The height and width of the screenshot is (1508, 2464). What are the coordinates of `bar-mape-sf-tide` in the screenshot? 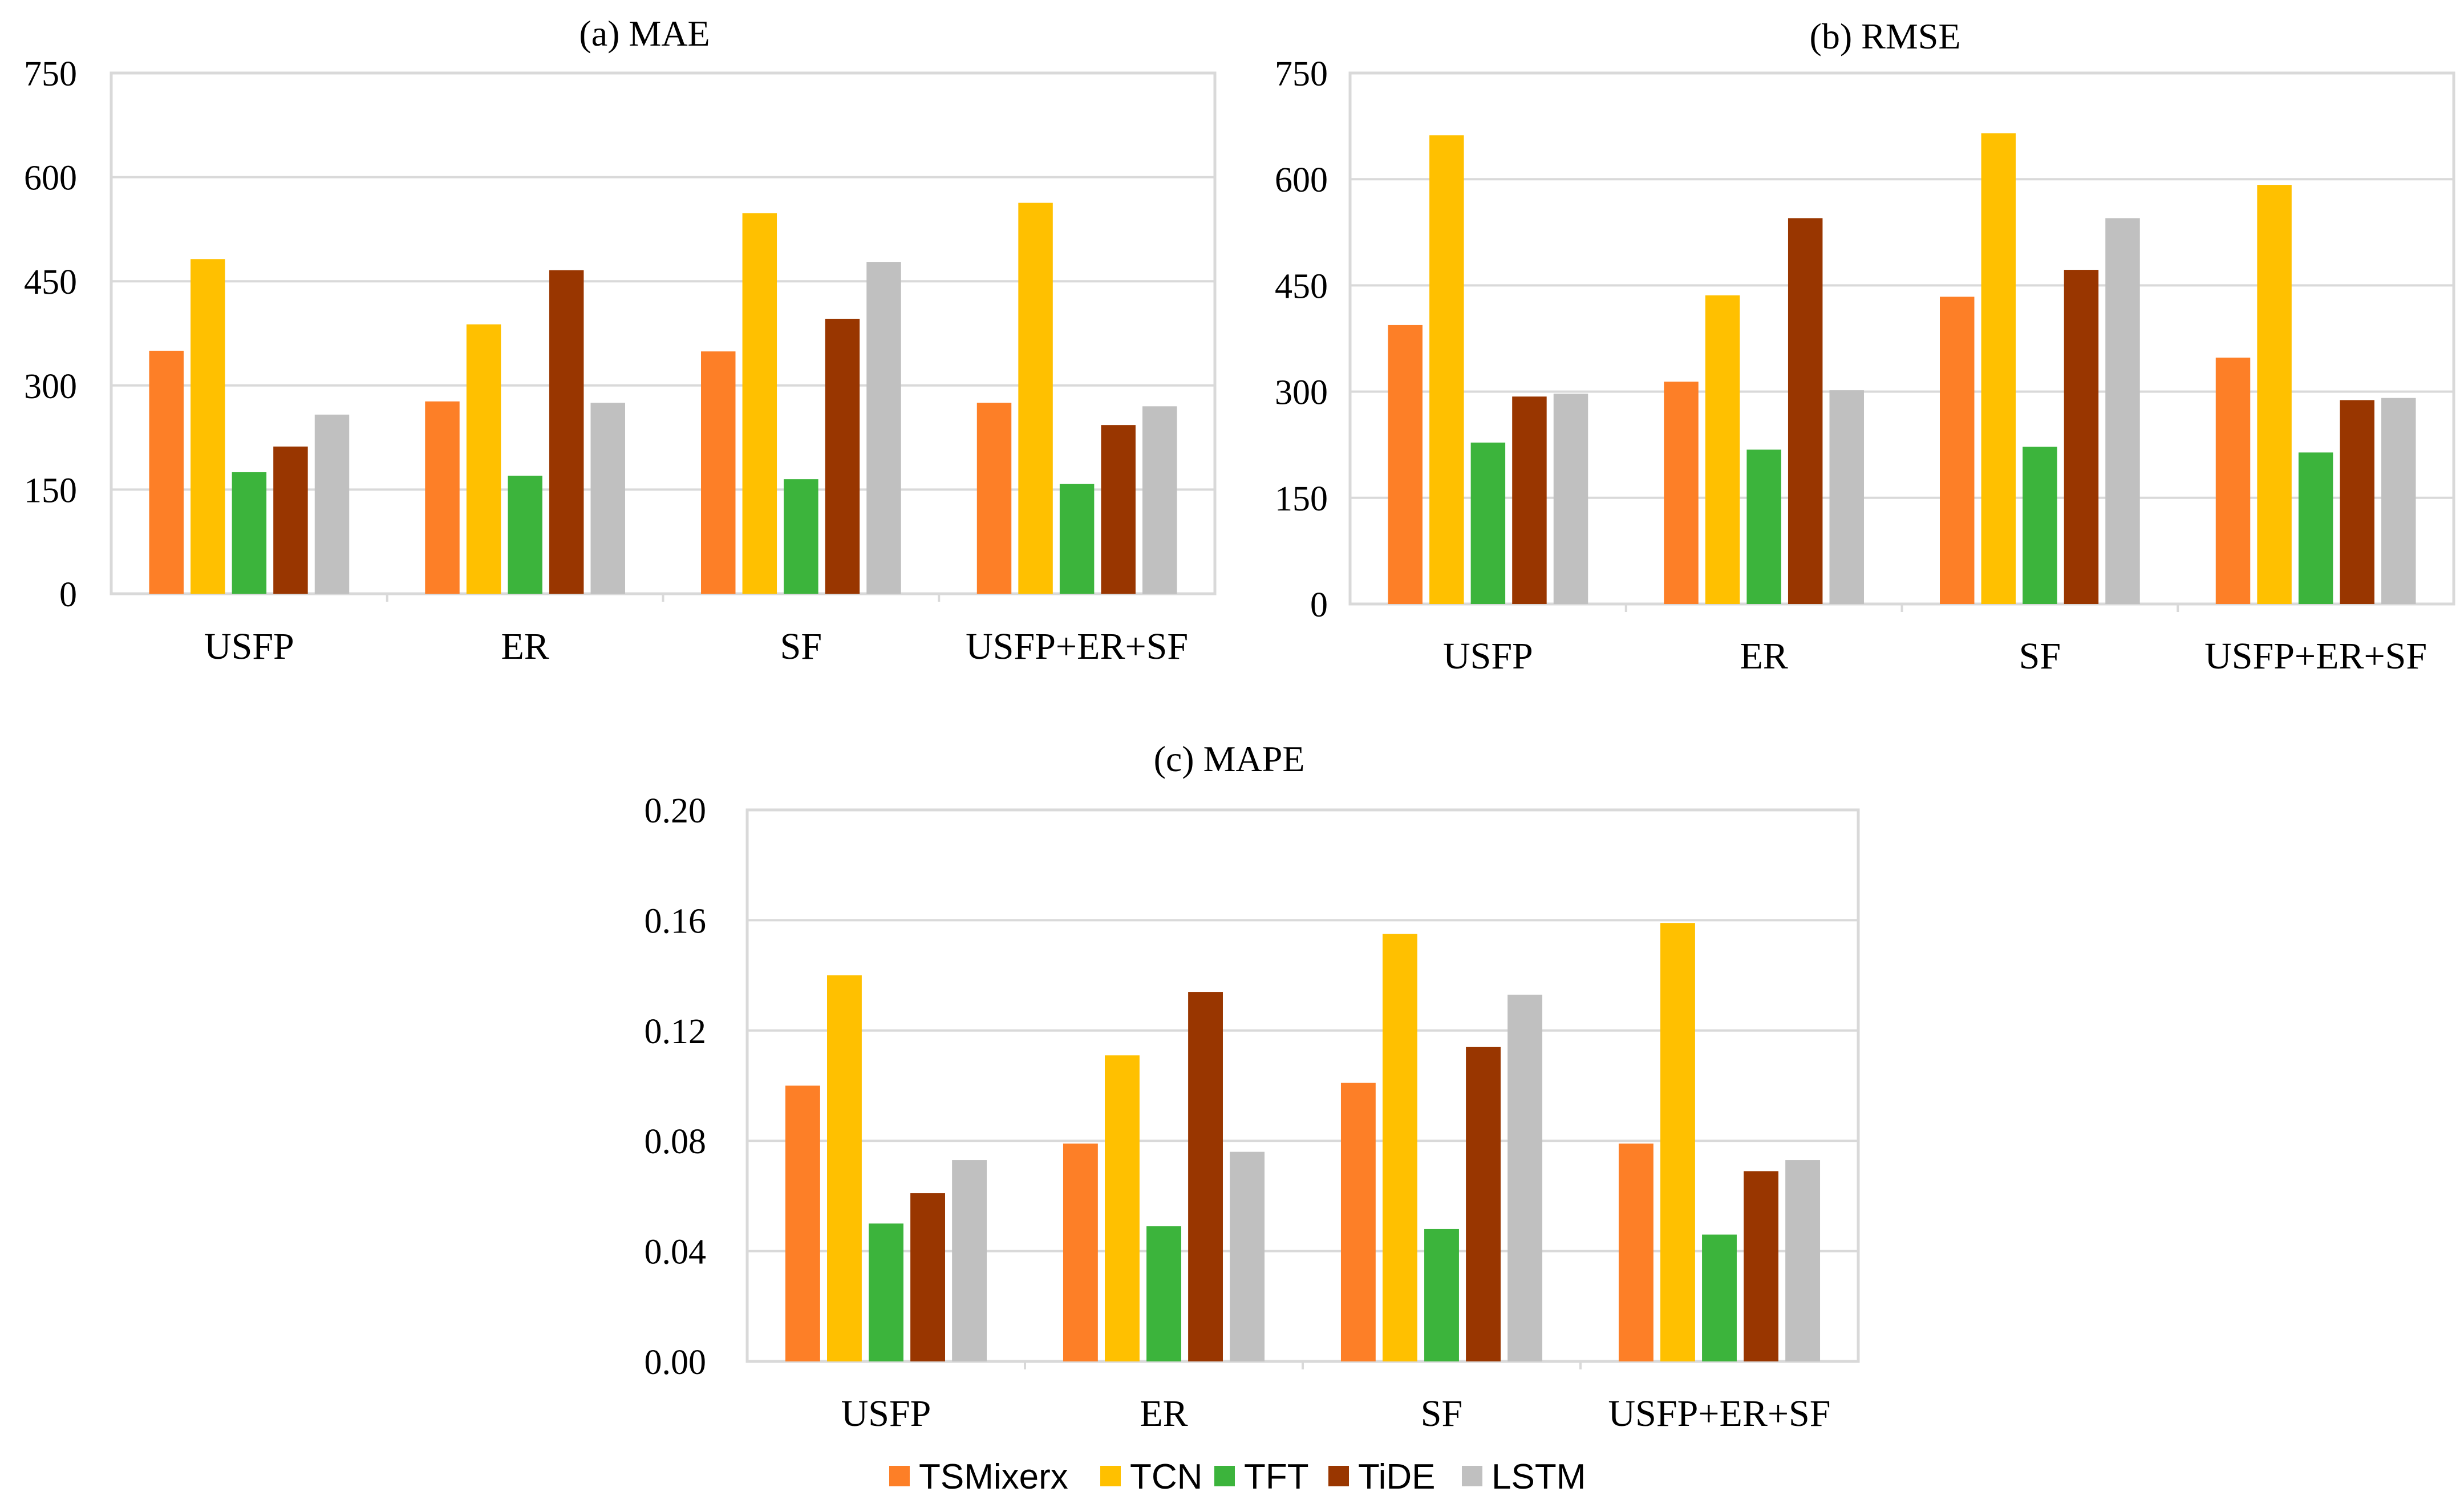 It's located at (1483, 1204).